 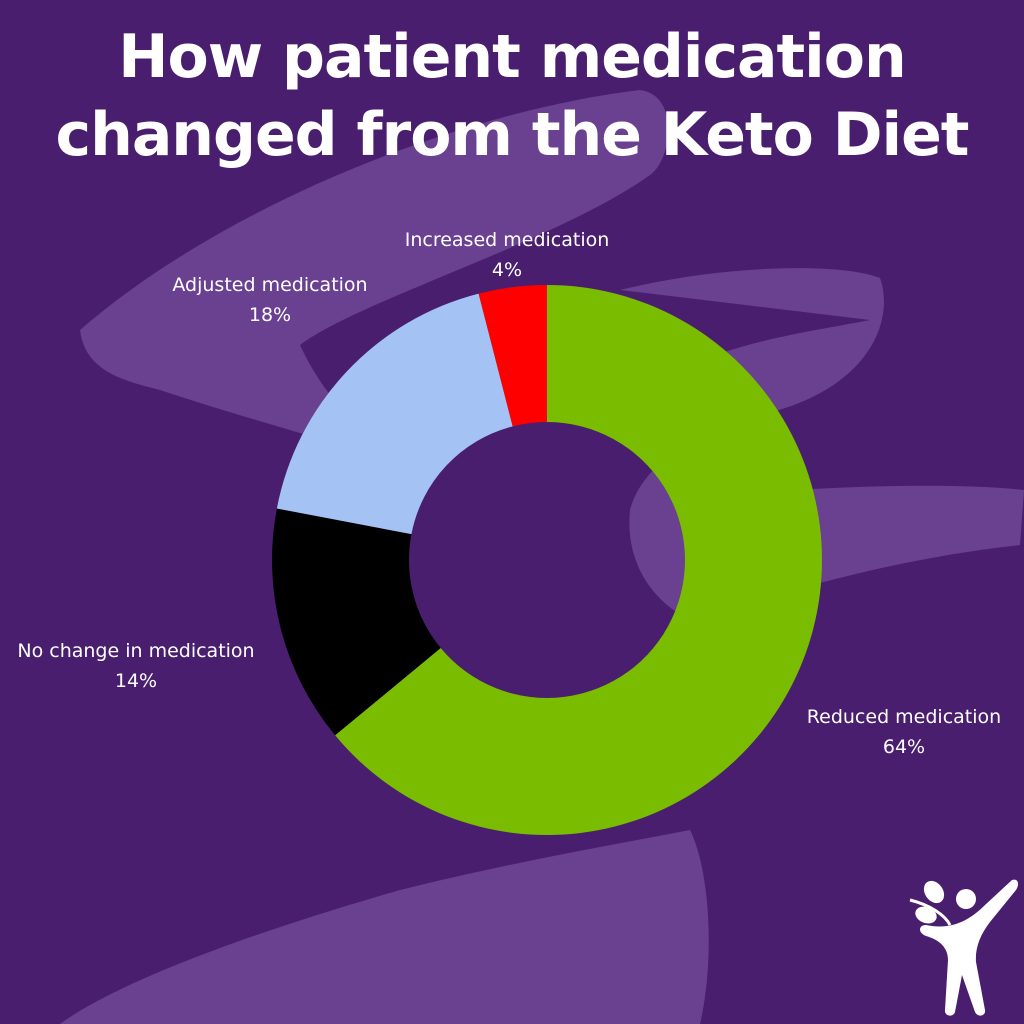 I want to click on logo-body, so click(x=969, y=947).